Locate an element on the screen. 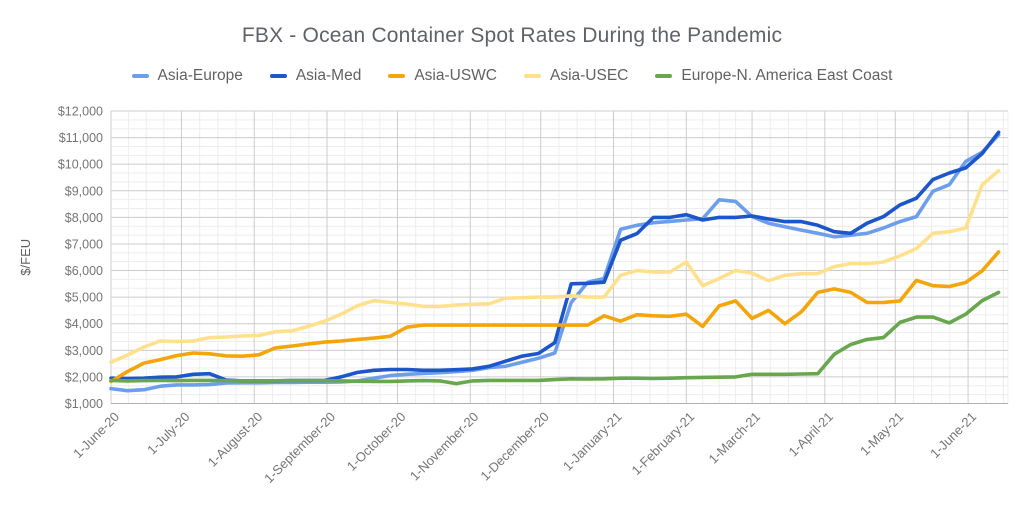 The width and height of the screenshot is (1024, 506). y-tick-label: $2,000 is located at coordinates (84, 377).